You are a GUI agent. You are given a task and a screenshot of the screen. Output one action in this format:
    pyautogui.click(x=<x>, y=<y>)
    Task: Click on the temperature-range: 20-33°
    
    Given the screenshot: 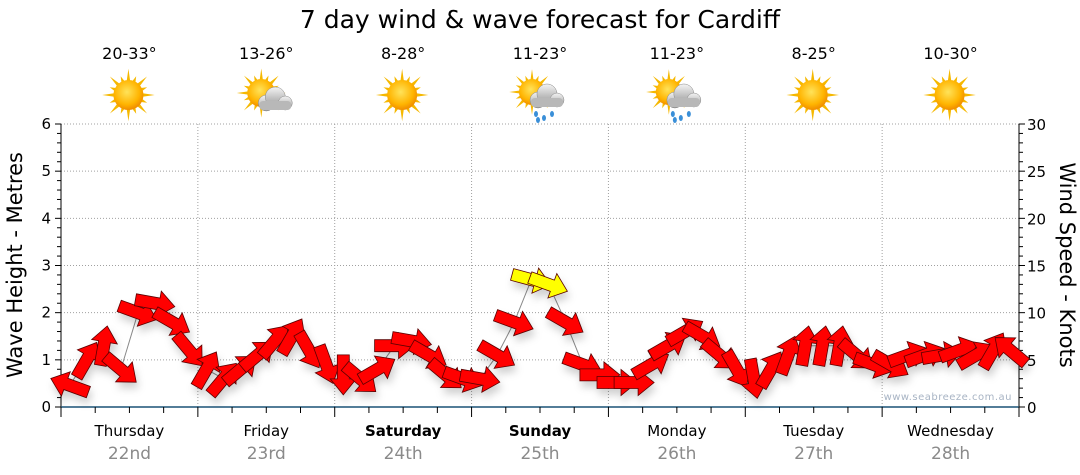 What is the action you would take?
    pyautogui.click(x=129, y=53)
    